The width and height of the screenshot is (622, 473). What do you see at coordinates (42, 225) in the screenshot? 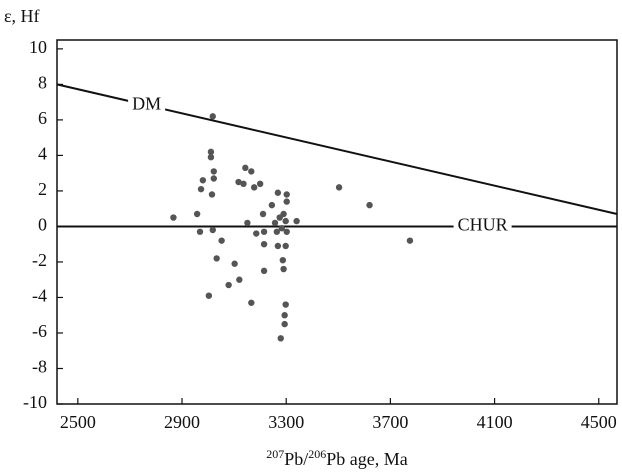
I see `y-tick-label: 0` at bounding box center [42, 225].